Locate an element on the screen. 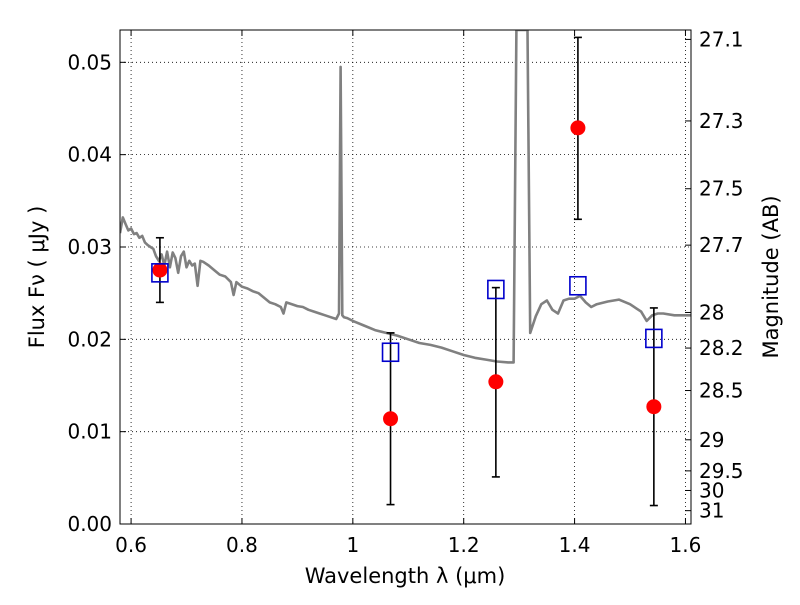 The width and height of the screenshot is (800, 605). y-axis-title: Flux Fν ( μJy ) is located at coordinates (37, 277).